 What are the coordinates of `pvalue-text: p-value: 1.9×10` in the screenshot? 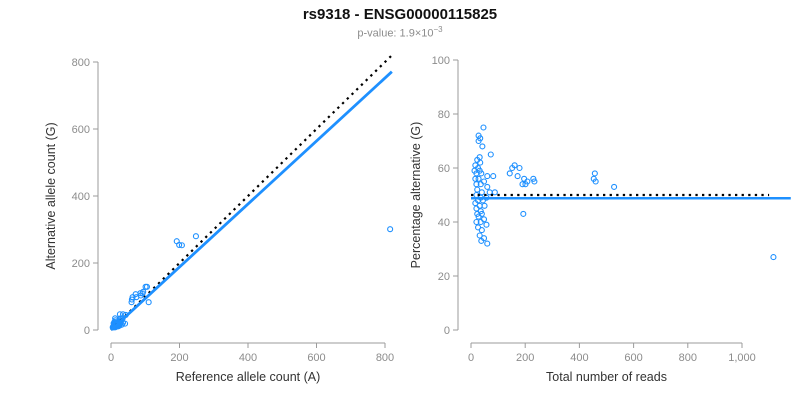 It's located at (395, 33).